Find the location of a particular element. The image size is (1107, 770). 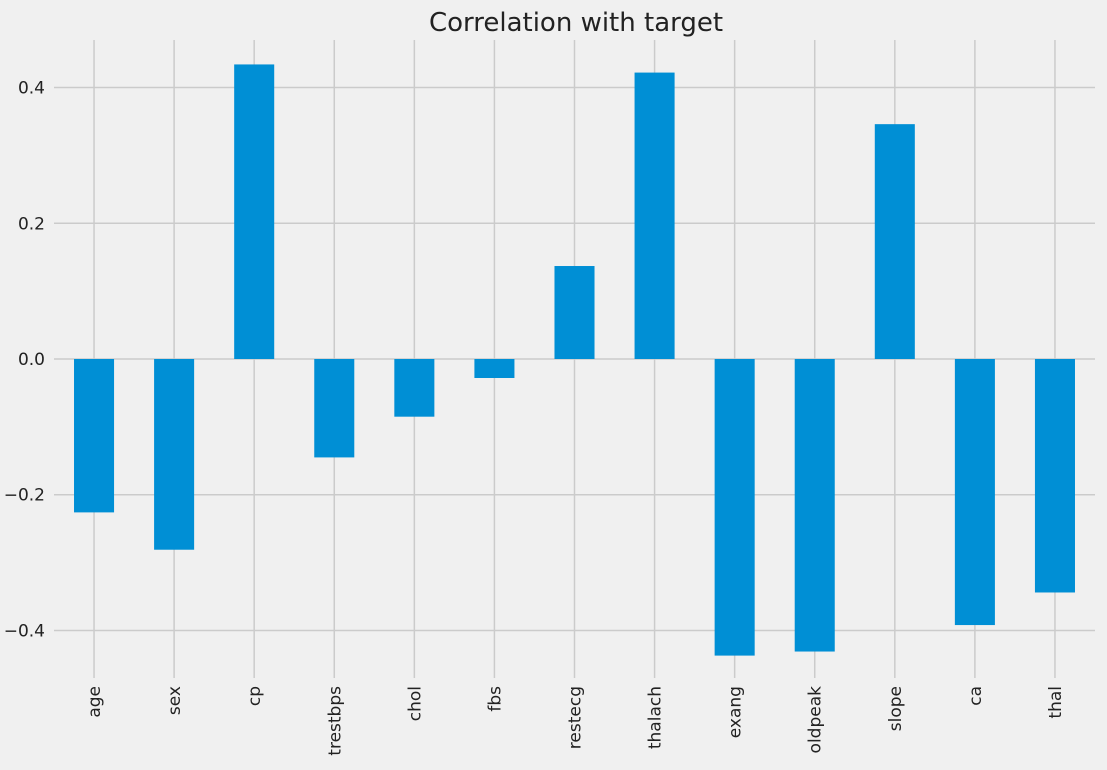

x-tick-label: restecg is located at coordinates (576, 717).